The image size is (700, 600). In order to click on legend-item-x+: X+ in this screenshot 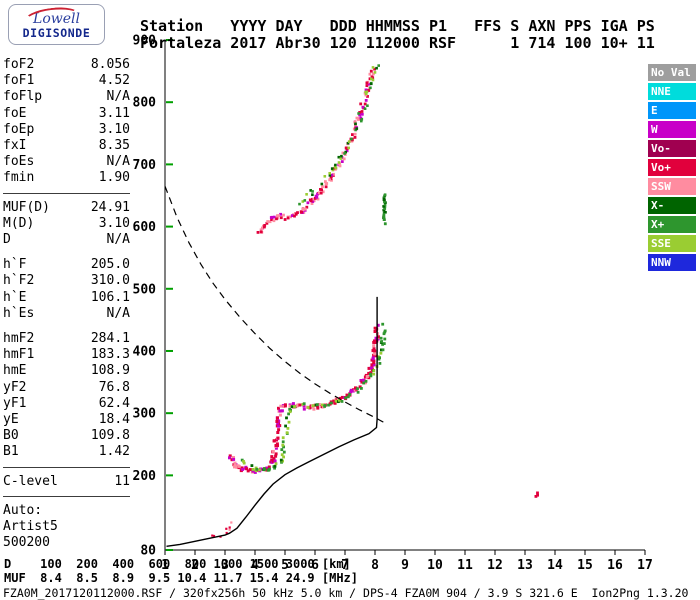, I will do `click(672, 224)`.